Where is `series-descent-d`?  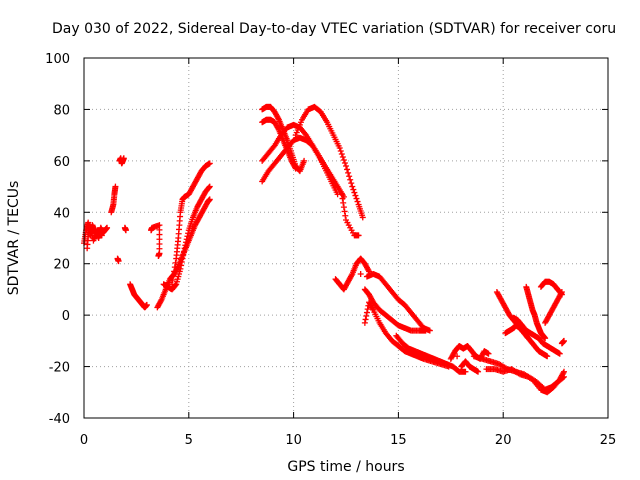
series-descent-d is located at coordinates (431, 353).